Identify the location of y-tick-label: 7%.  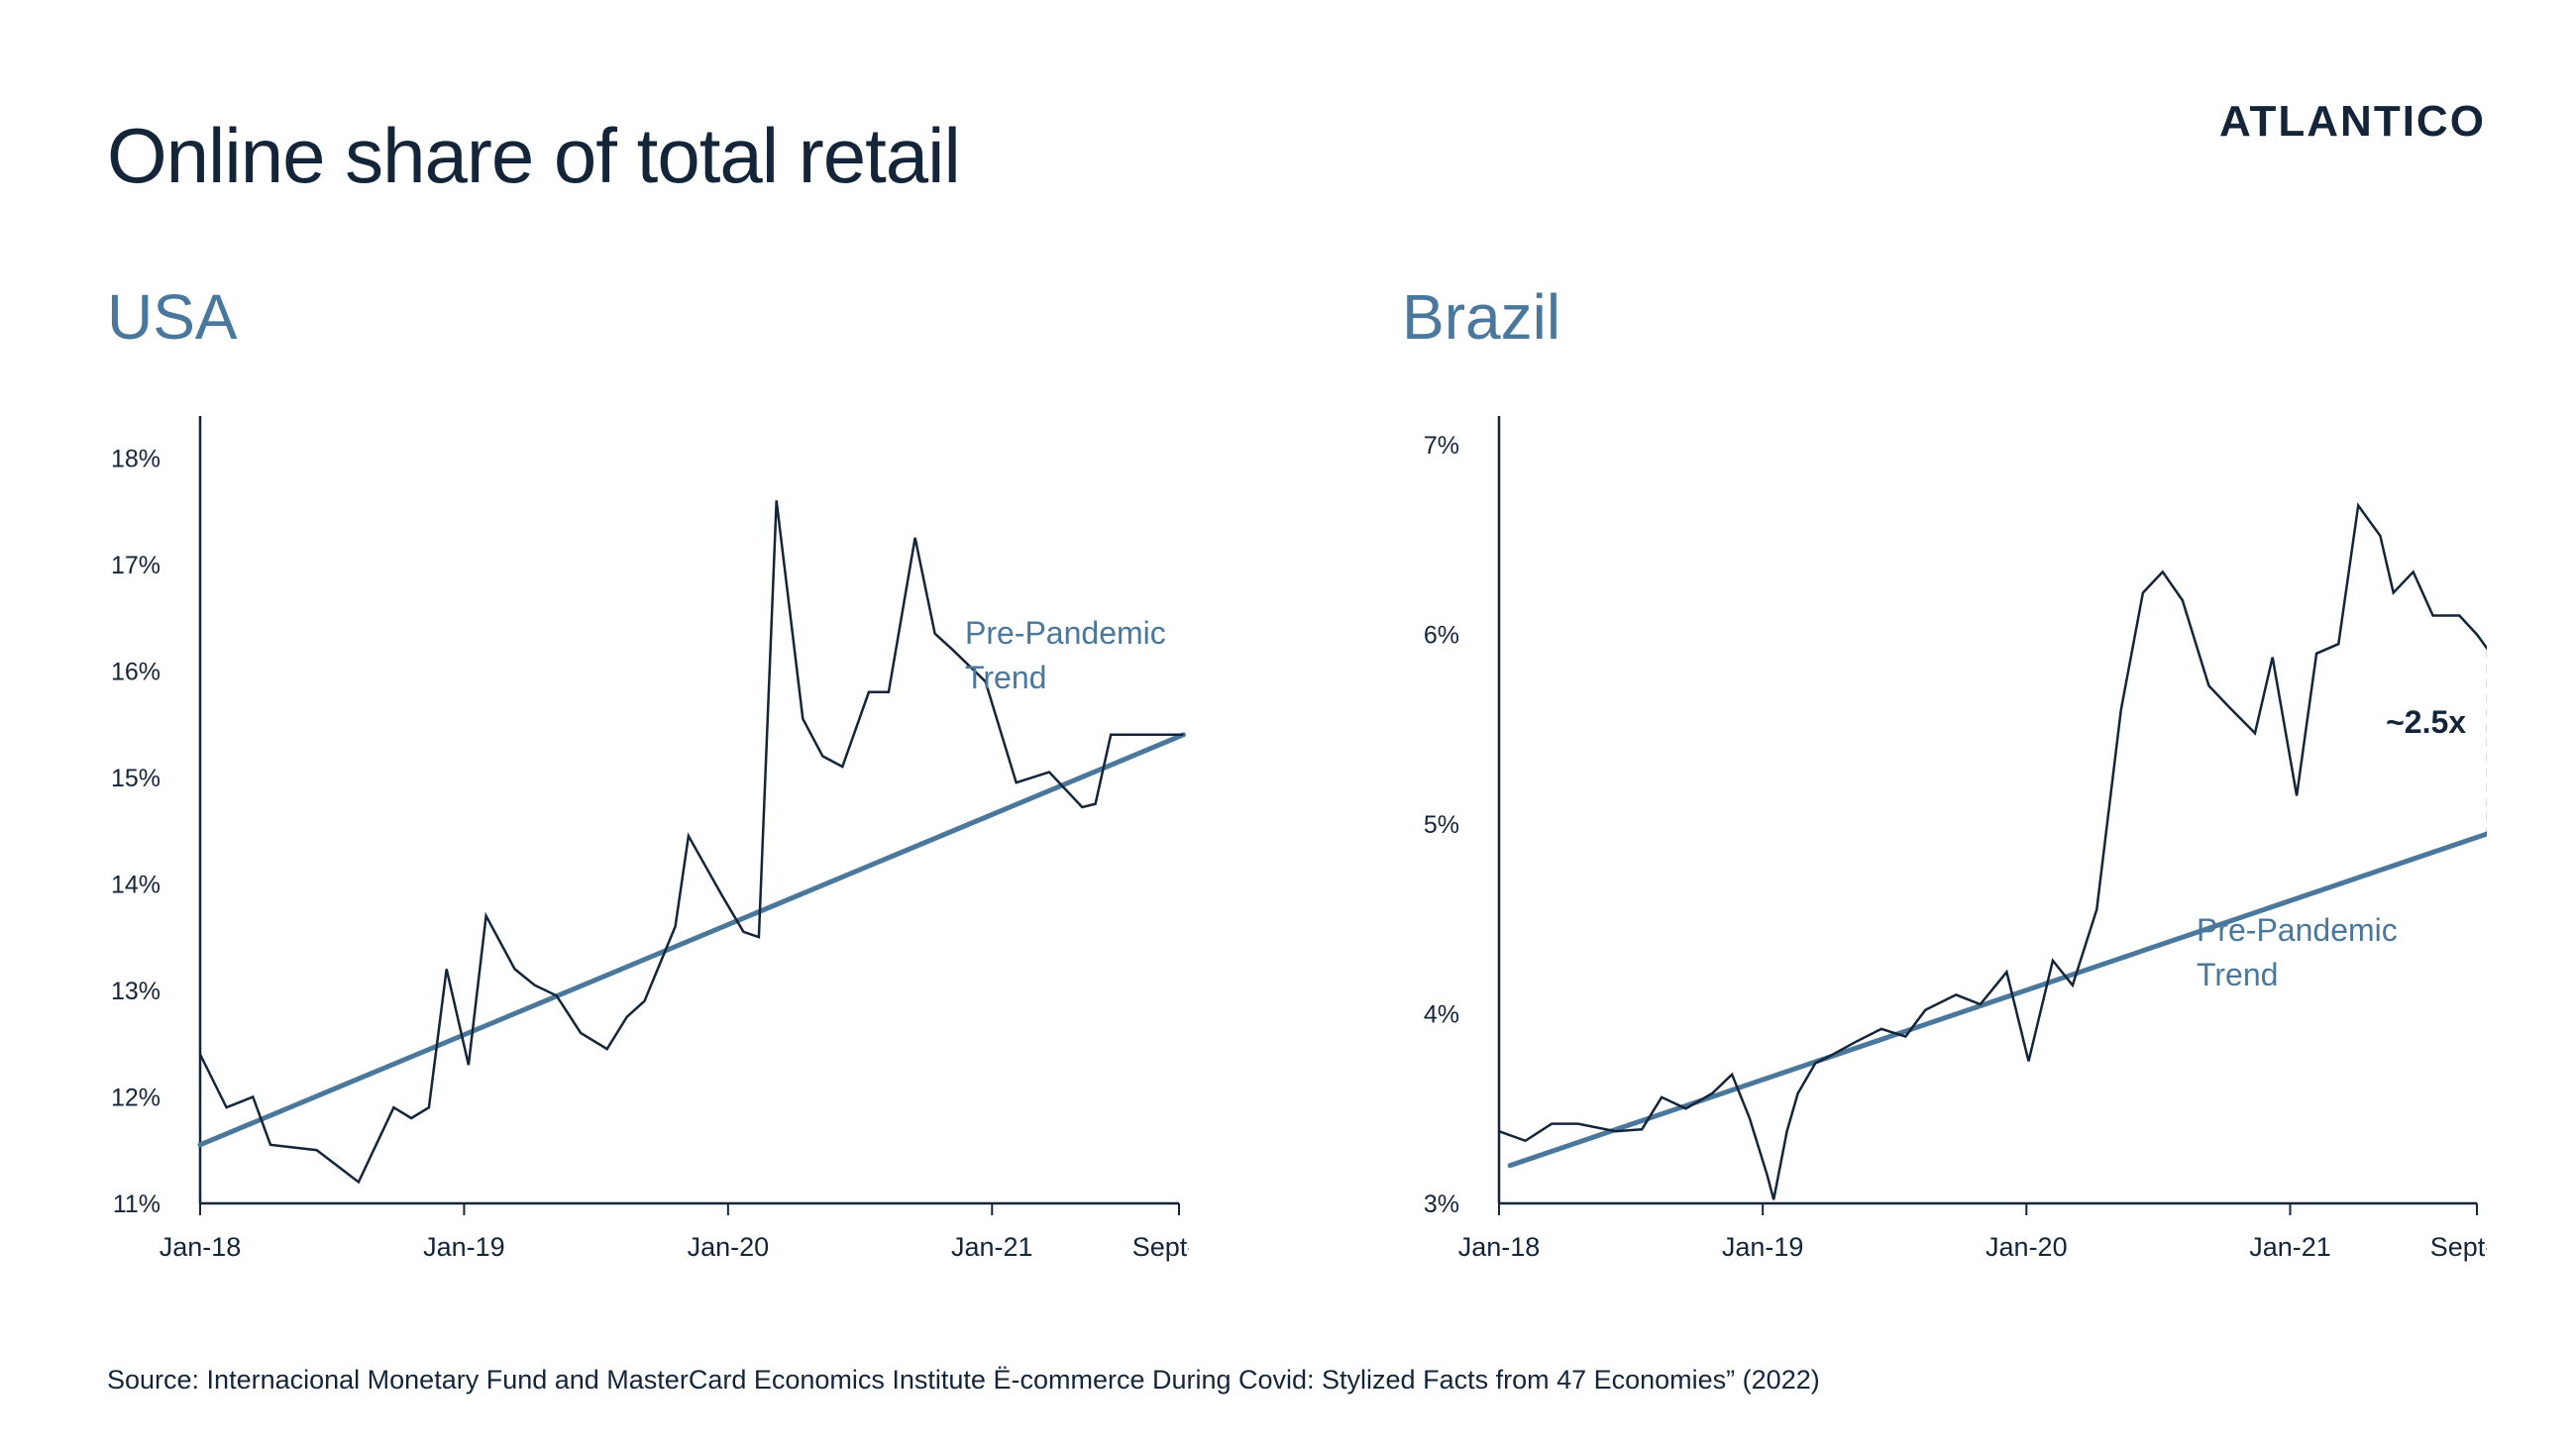
(1442, 446).